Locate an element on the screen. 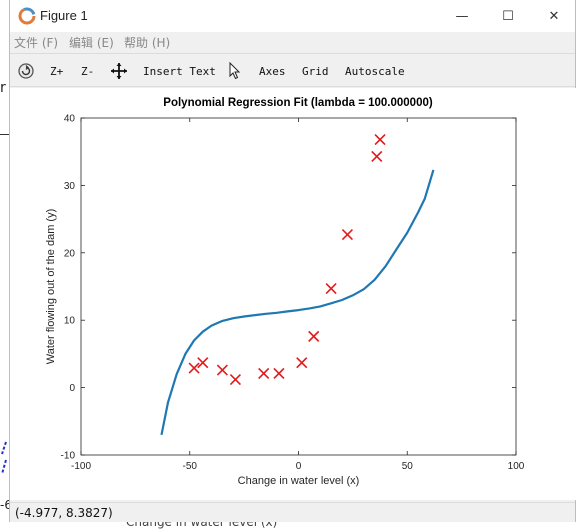 The width and height of the screenshot is (576, 532). select-pointer-button is located at coordinates (235, 71).